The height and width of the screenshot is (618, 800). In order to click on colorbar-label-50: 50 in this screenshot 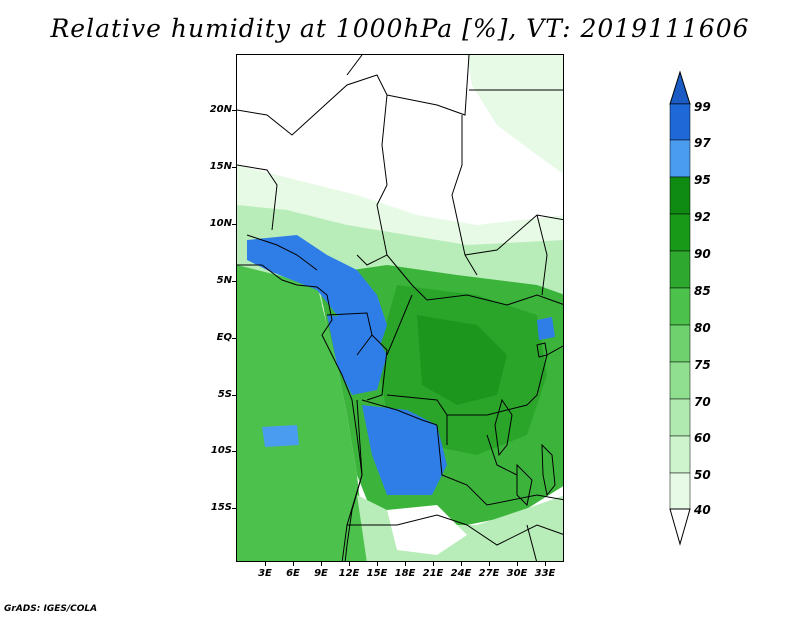, I will do `click(702, 475)`.